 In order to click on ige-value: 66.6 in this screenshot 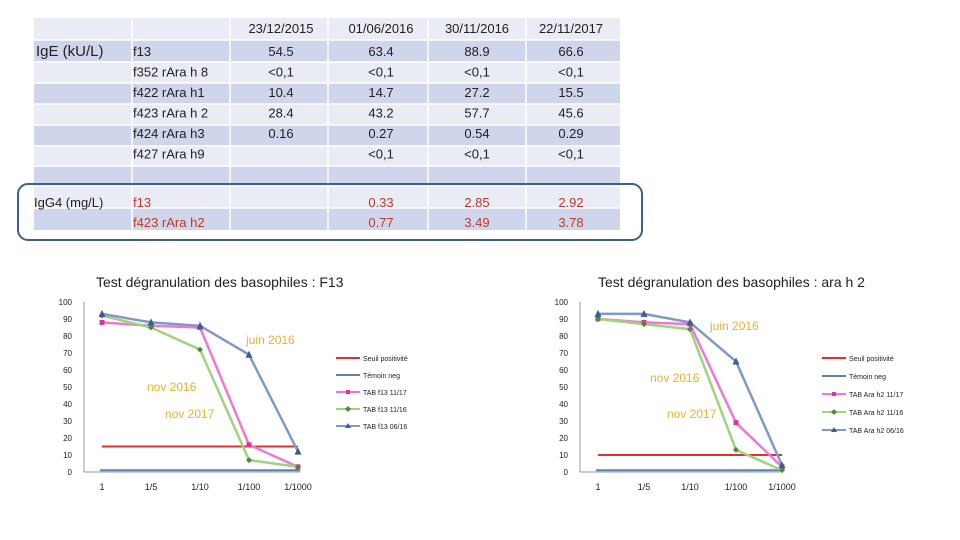, I will do `click(570, 51)`.